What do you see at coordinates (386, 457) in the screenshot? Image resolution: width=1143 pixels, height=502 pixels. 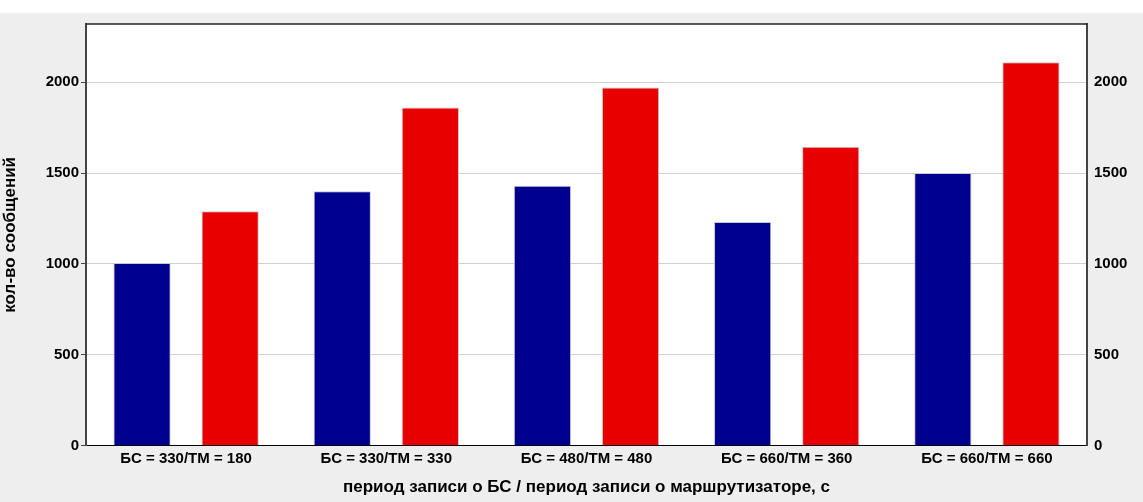 I see `x-tick-label: БС = 330/ТМ = 330` at bounding box center [386, 457].